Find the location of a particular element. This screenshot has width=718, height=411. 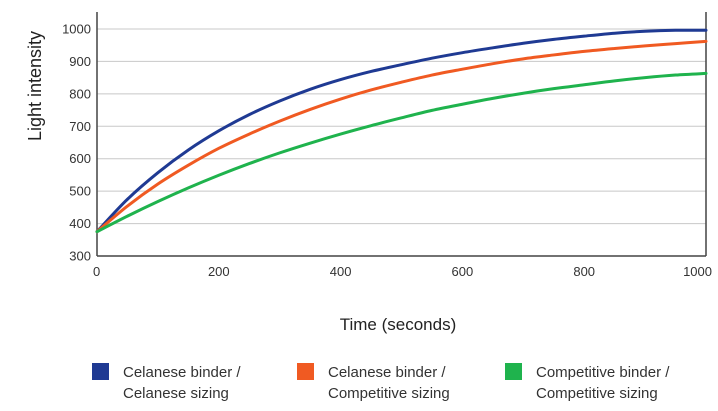

x-tick-label: 600 is located at coordinates (463, 271).